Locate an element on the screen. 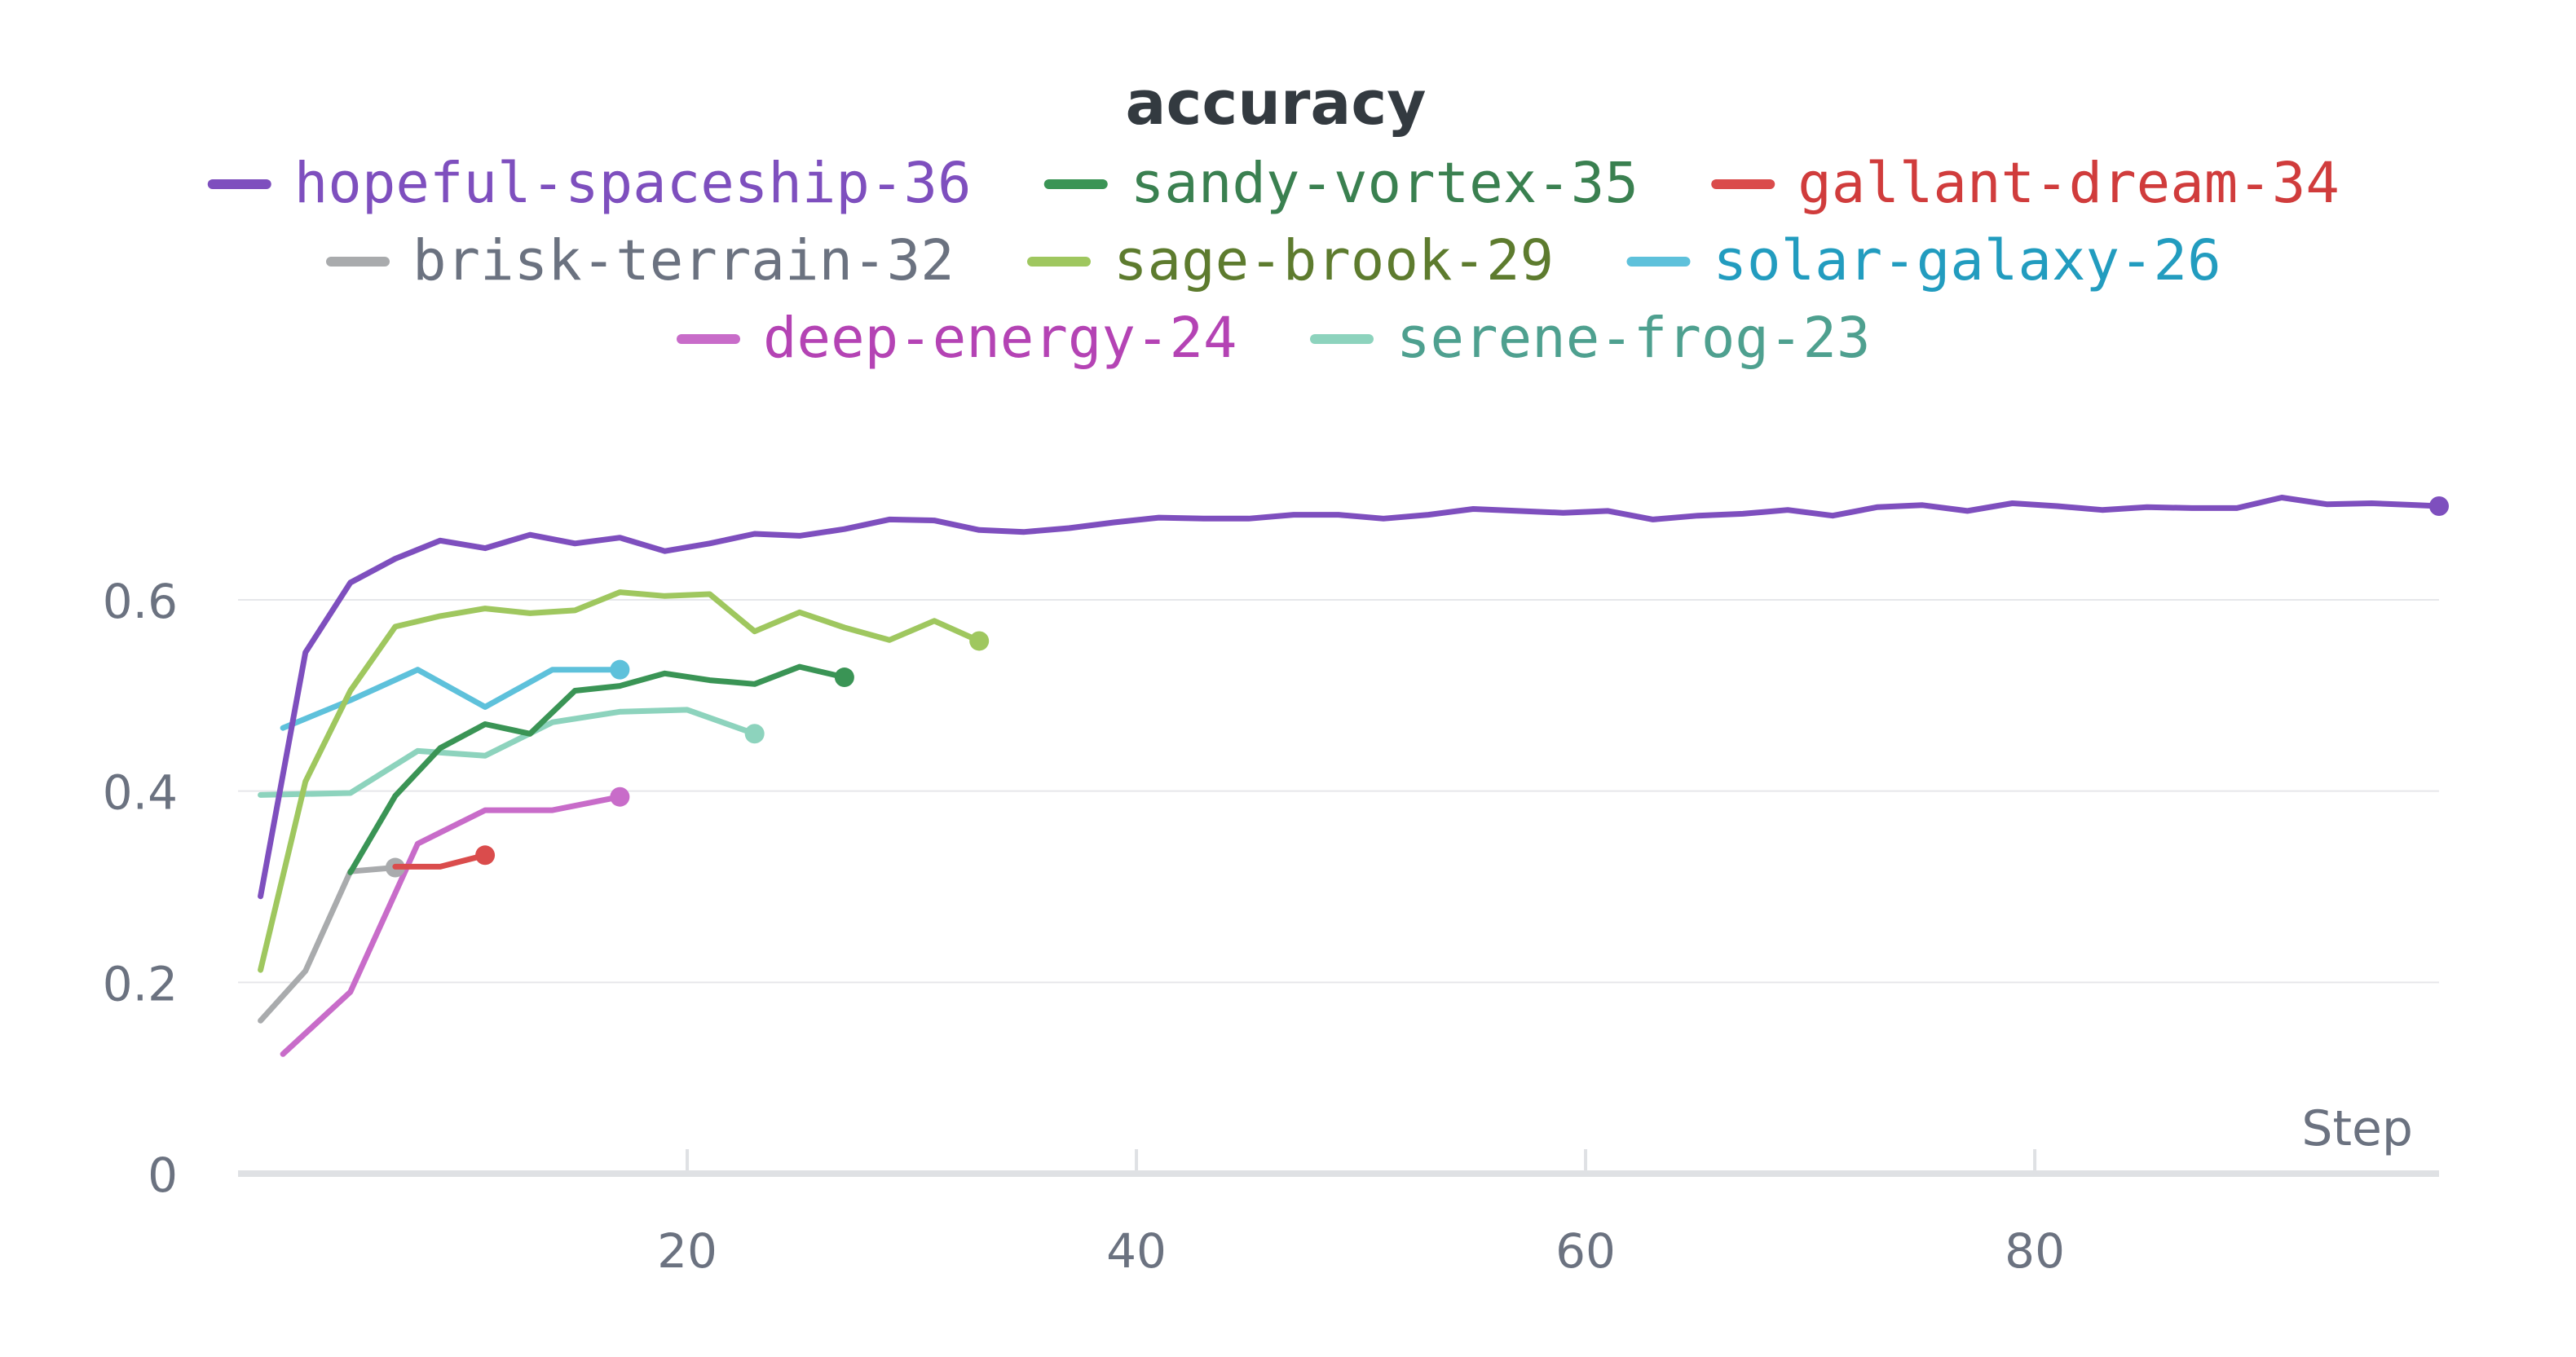 Image resolution: width=2576 pixels, height=1357 pixels. legend-label: solar-galaxy-26 is located at coordinates (1967, 260).